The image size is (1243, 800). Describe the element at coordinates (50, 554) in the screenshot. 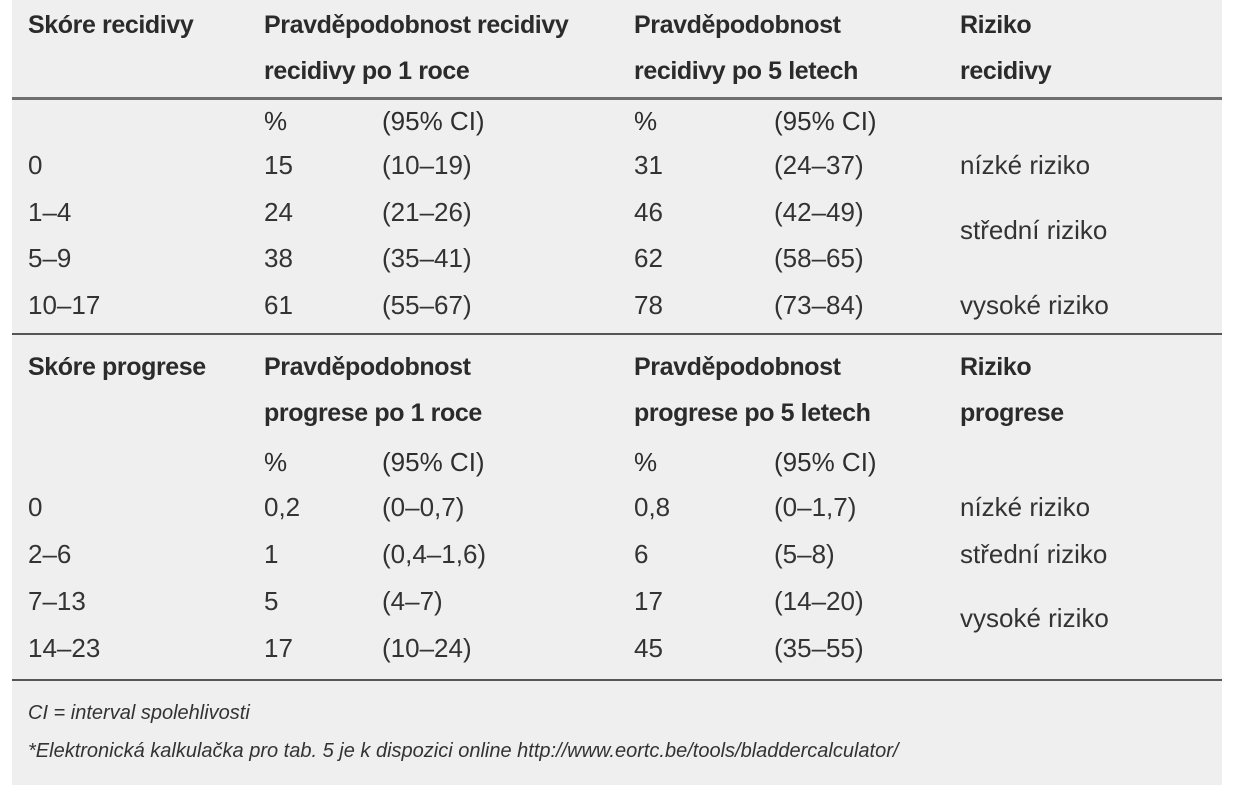

I see `score-cell: 2–6` at that location.